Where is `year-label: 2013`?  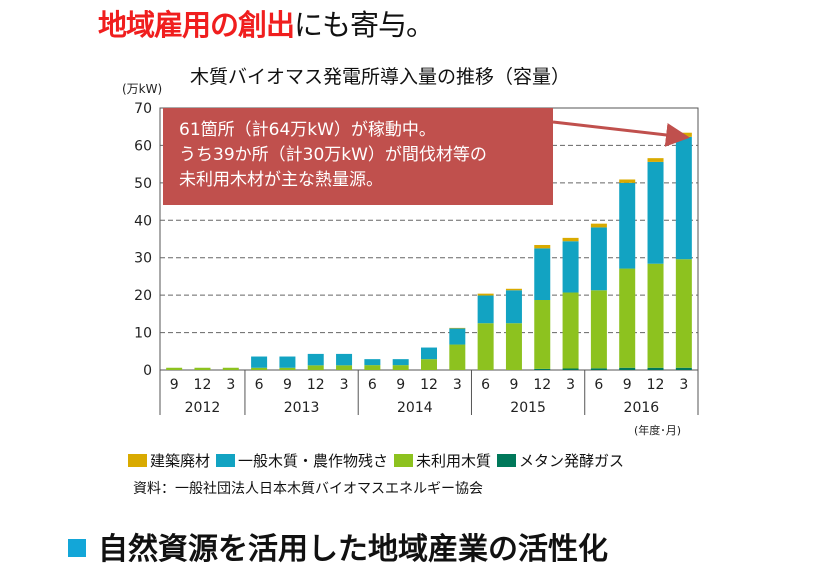 year-label: 2013 is located at coordinates (302, 408).